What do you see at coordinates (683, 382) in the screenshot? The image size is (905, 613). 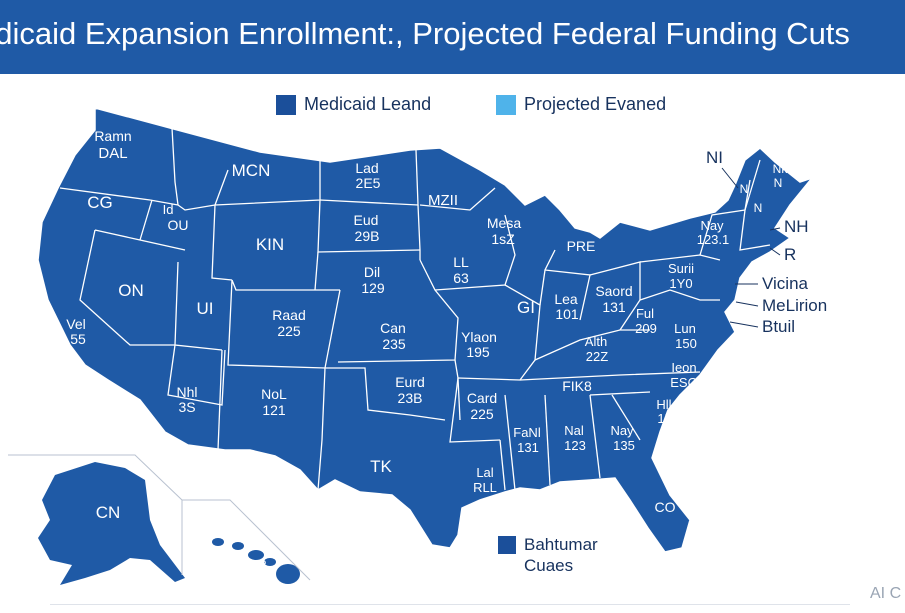 I see `label-nc-2: ESO` at bounding box center [683, 382].